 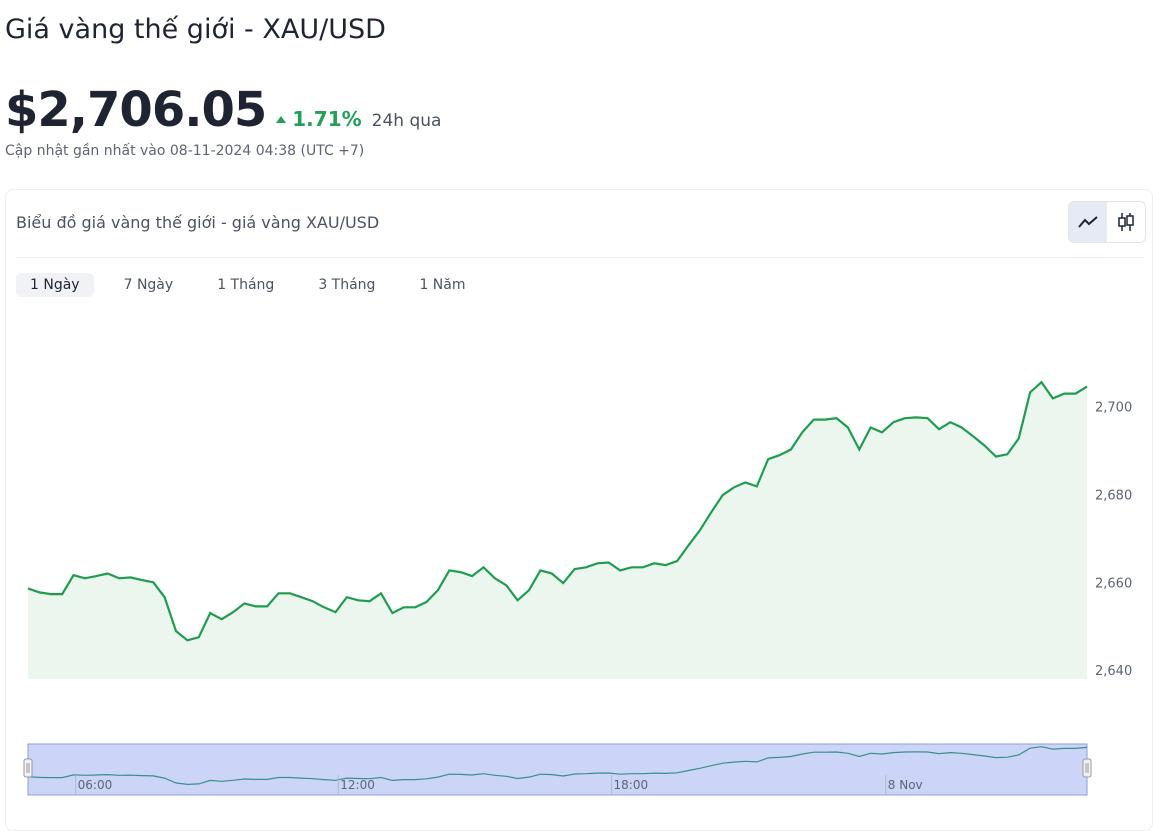 What do you see at coordinates (905, 785) in the screenshot?
I see `navigator-label: 8 Nov` at bounding box center [905, 785].